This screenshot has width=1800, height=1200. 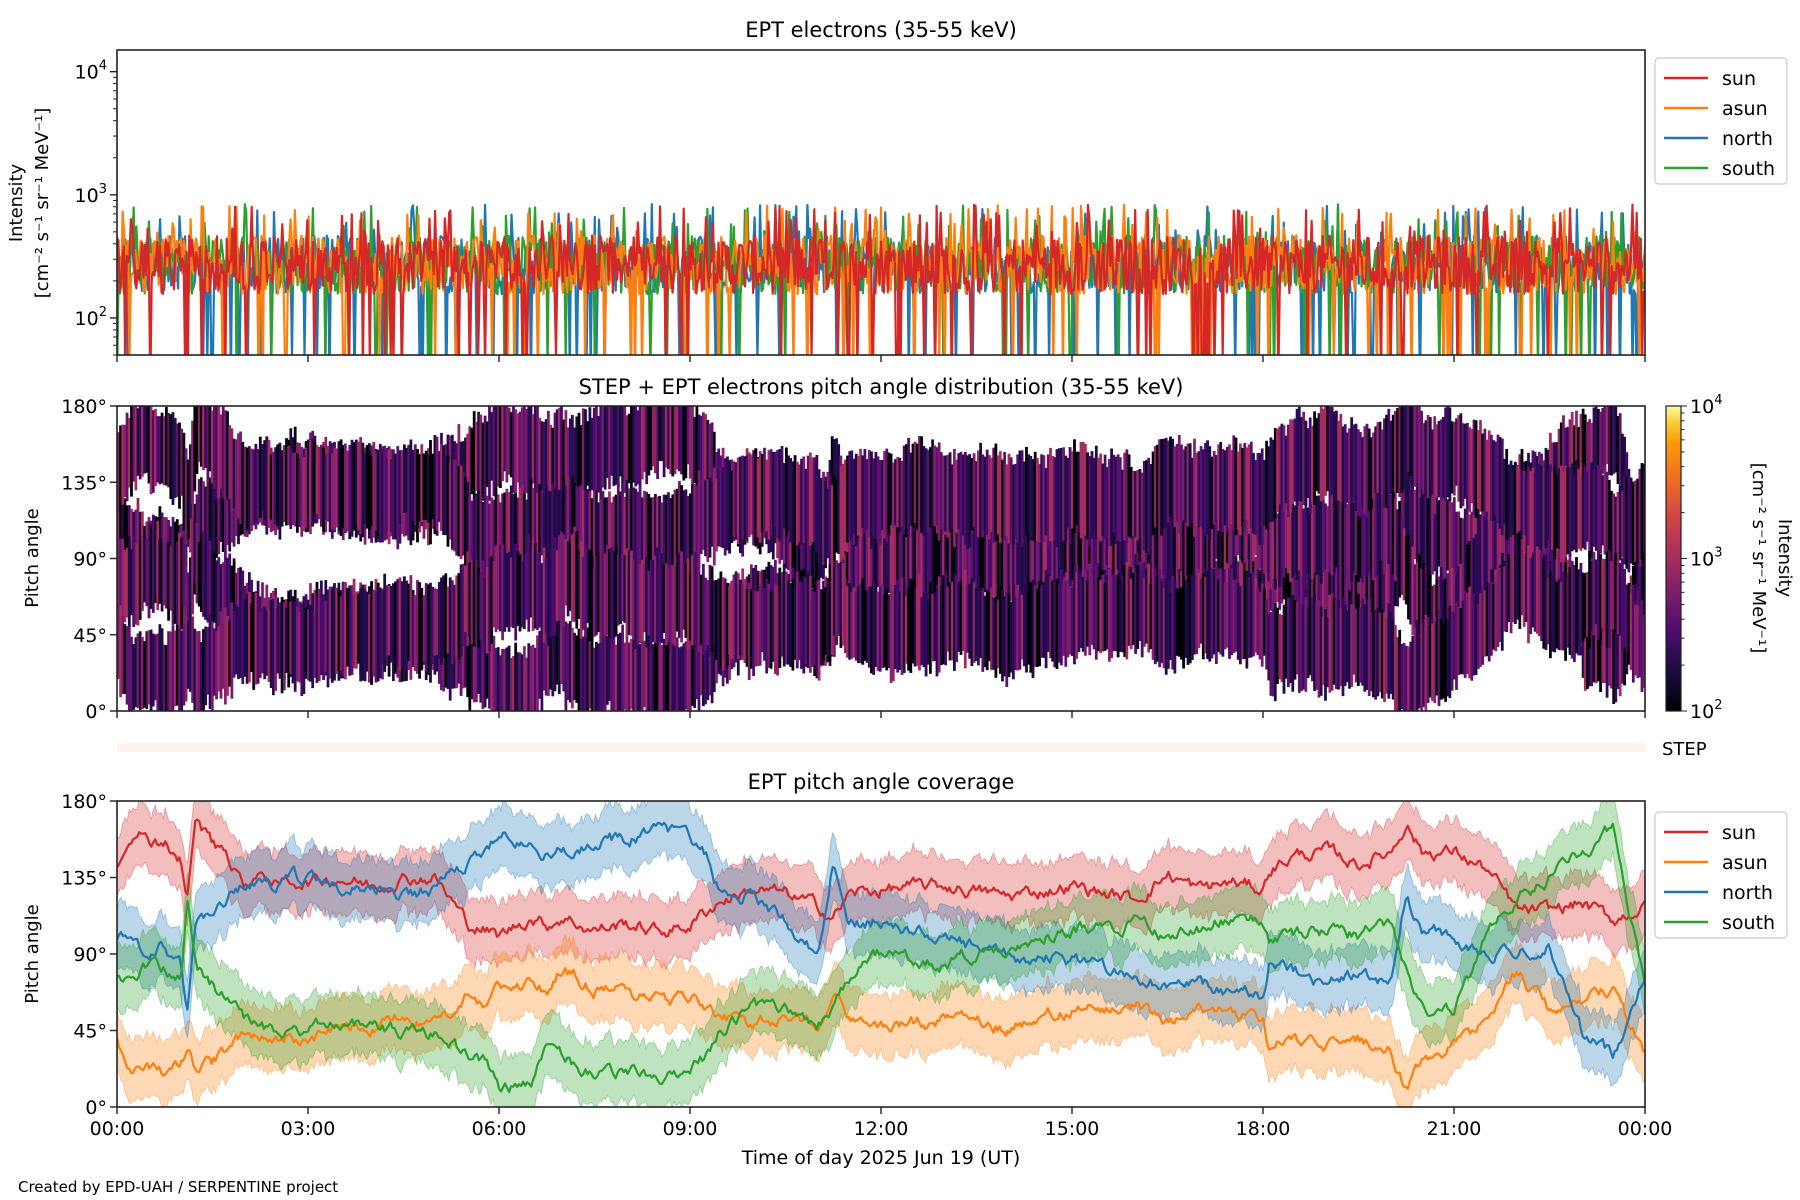 What do you see at coordinates (1684, 749) in the screenshot?
I see `step-label: STEP` at bounding box center [1684, 749].